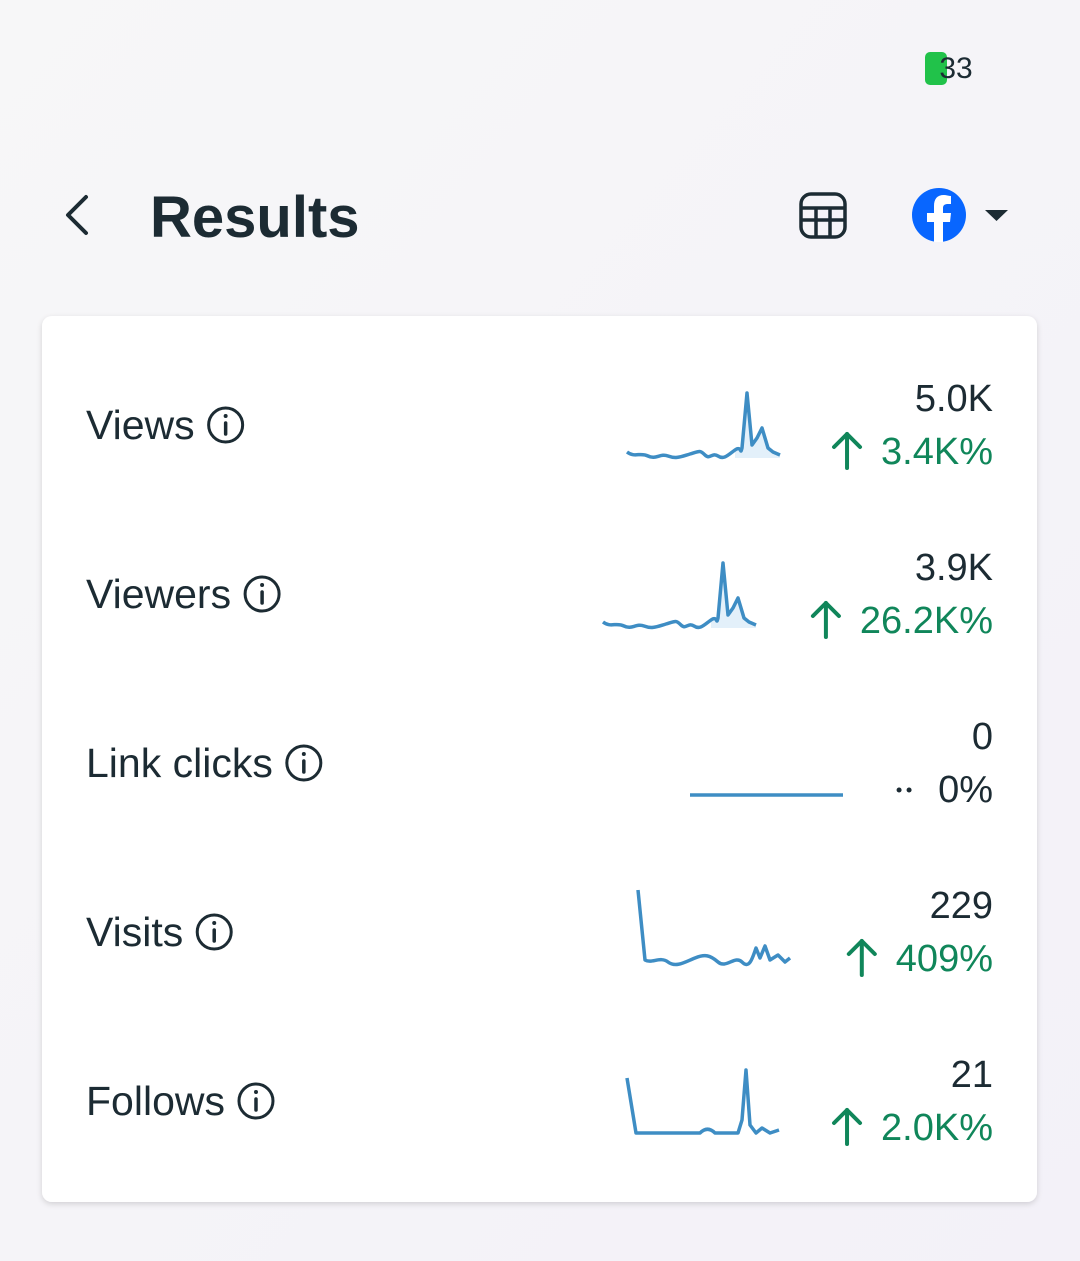 This screenshot has height=1261, width=1080. What do you see at coordinates (955, 68) in the screenshot?
I see `battery-level: 33` at bounding box center [955, 68].